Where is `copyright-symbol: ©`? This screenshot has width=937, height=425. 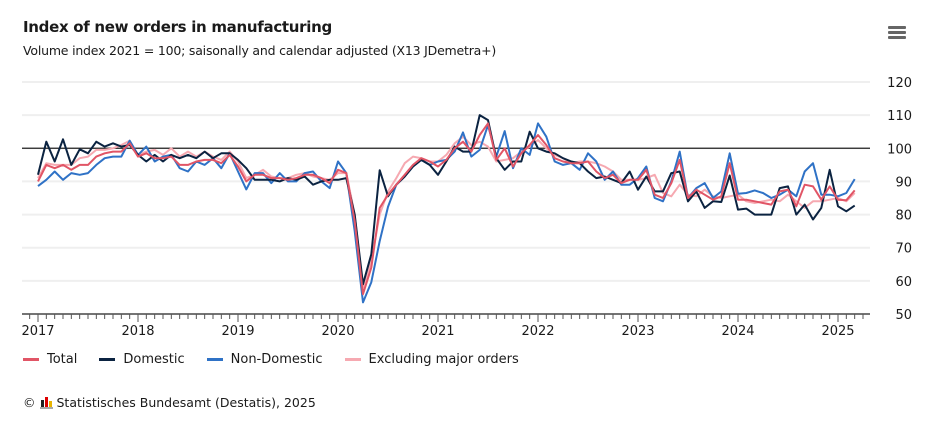
copyright-symbol: © is located at coordinates (29, 402).